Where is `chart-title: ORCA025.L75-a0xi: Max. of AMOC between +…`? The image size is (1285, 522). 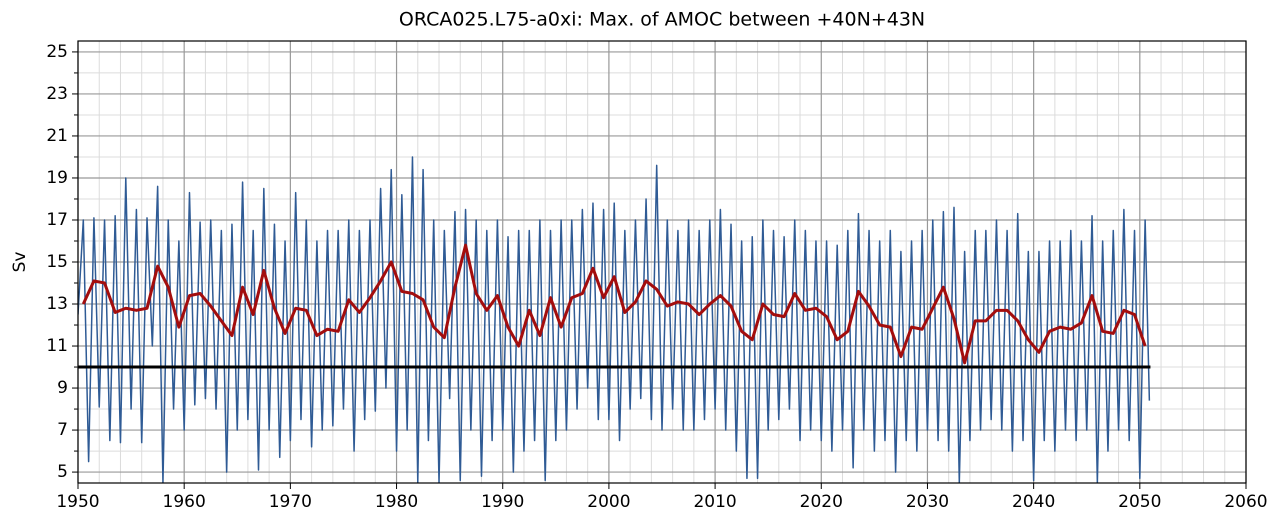 chart-title: ORCA025.L75-a0xi: Max. of AMOC between +… is located at coordinates (662, 20).